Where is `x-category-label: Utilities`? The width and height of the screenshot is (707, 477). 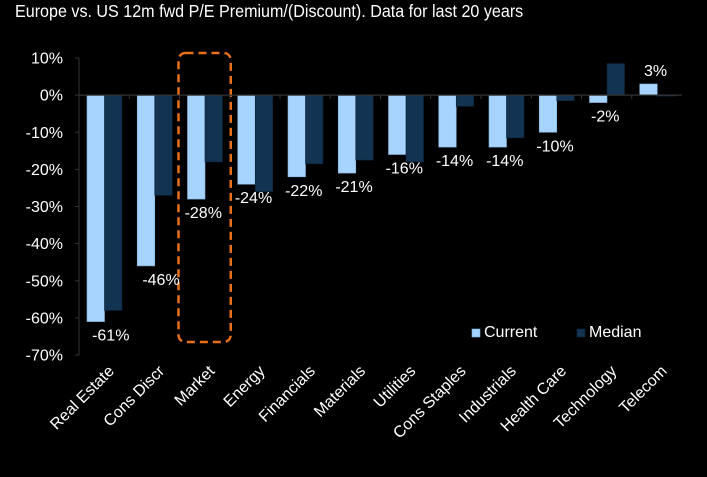
x-category-label: Utilities is located at coordinates (395, 387).